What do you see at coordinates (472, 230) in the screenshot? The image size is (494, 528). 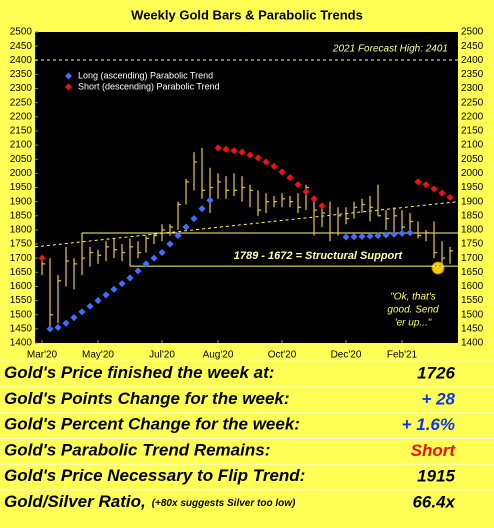 I see `y-tick-label-right: 1800` at bounding box center [472, 230].